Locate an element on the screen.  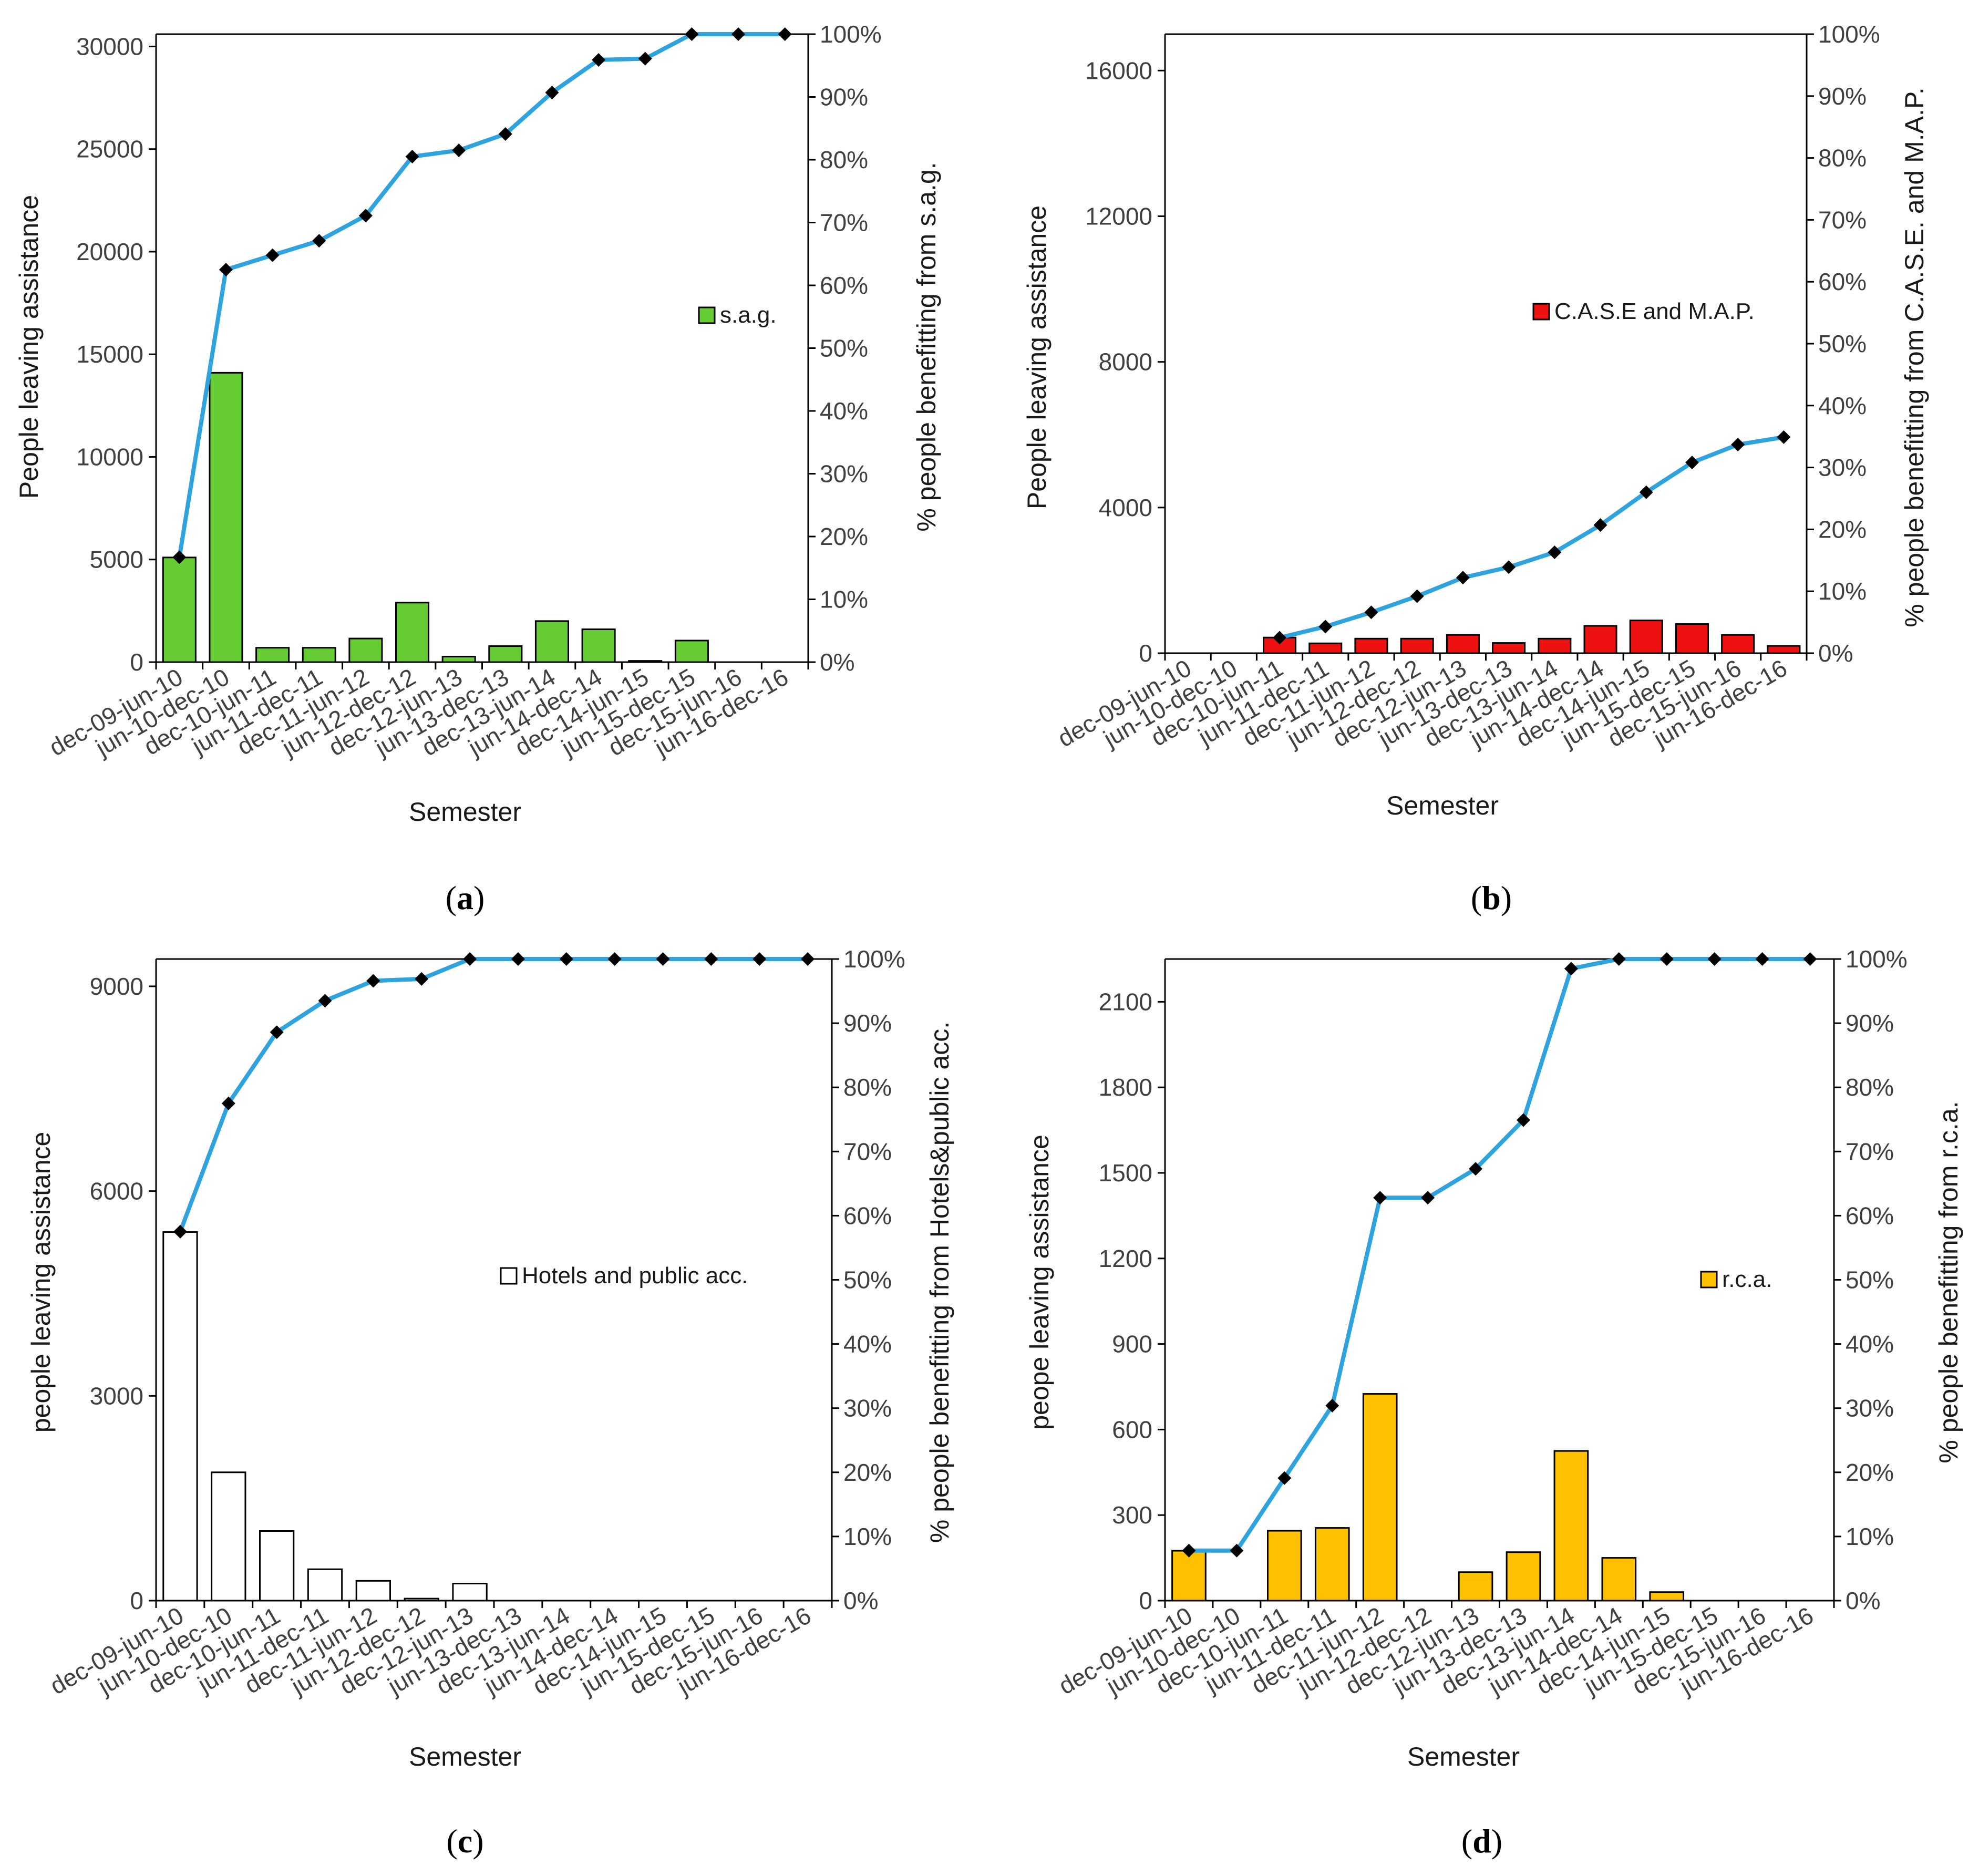
chart-a-y2tick-label: 80% is located at coordinates (844, 160).